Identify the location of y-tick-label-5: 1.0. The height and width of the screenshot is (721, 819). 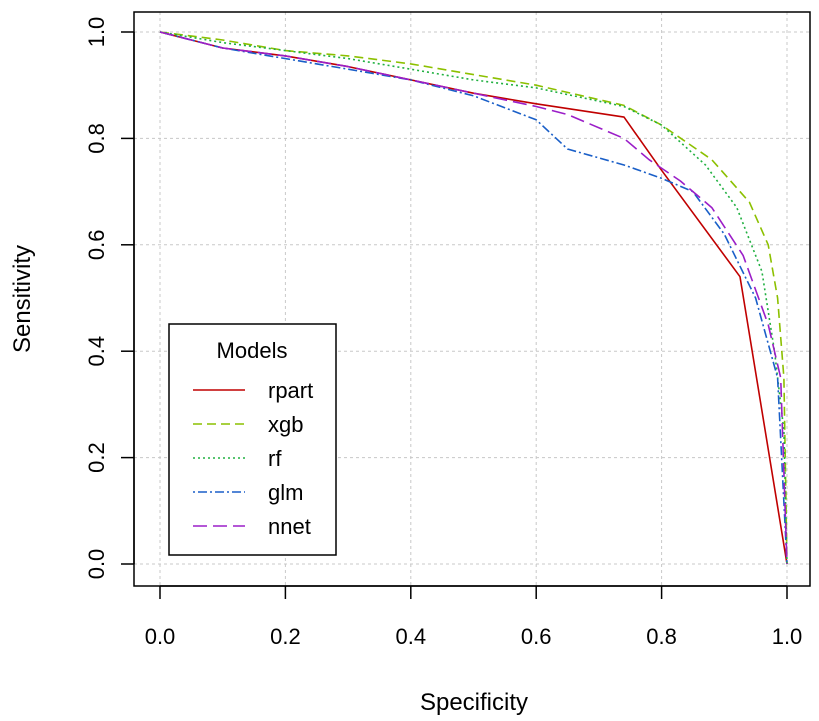
(96, 32).